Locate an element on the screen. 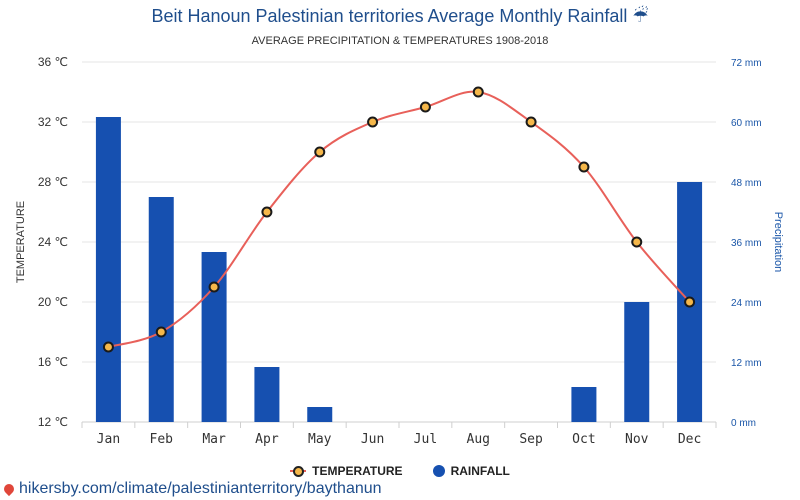 The width and height of the screenshot is (800, 500). y-tick-right: 36 mm is located at coordinates (746, 243).